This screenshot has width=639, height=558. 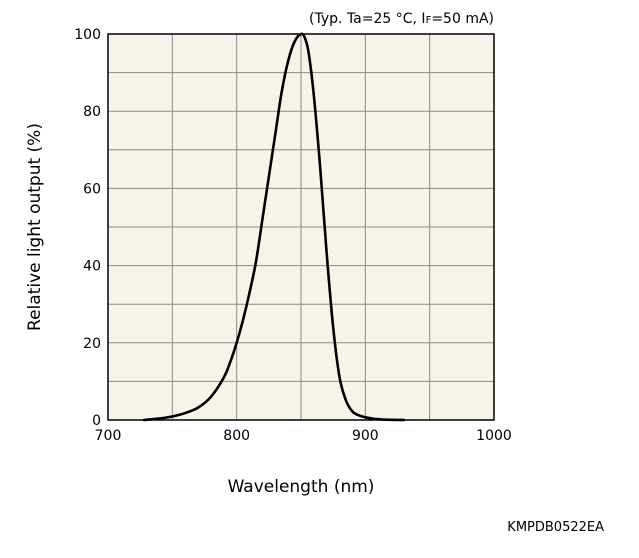 I want to click on x-tick-label: 1000, so click(x=494, y=436).